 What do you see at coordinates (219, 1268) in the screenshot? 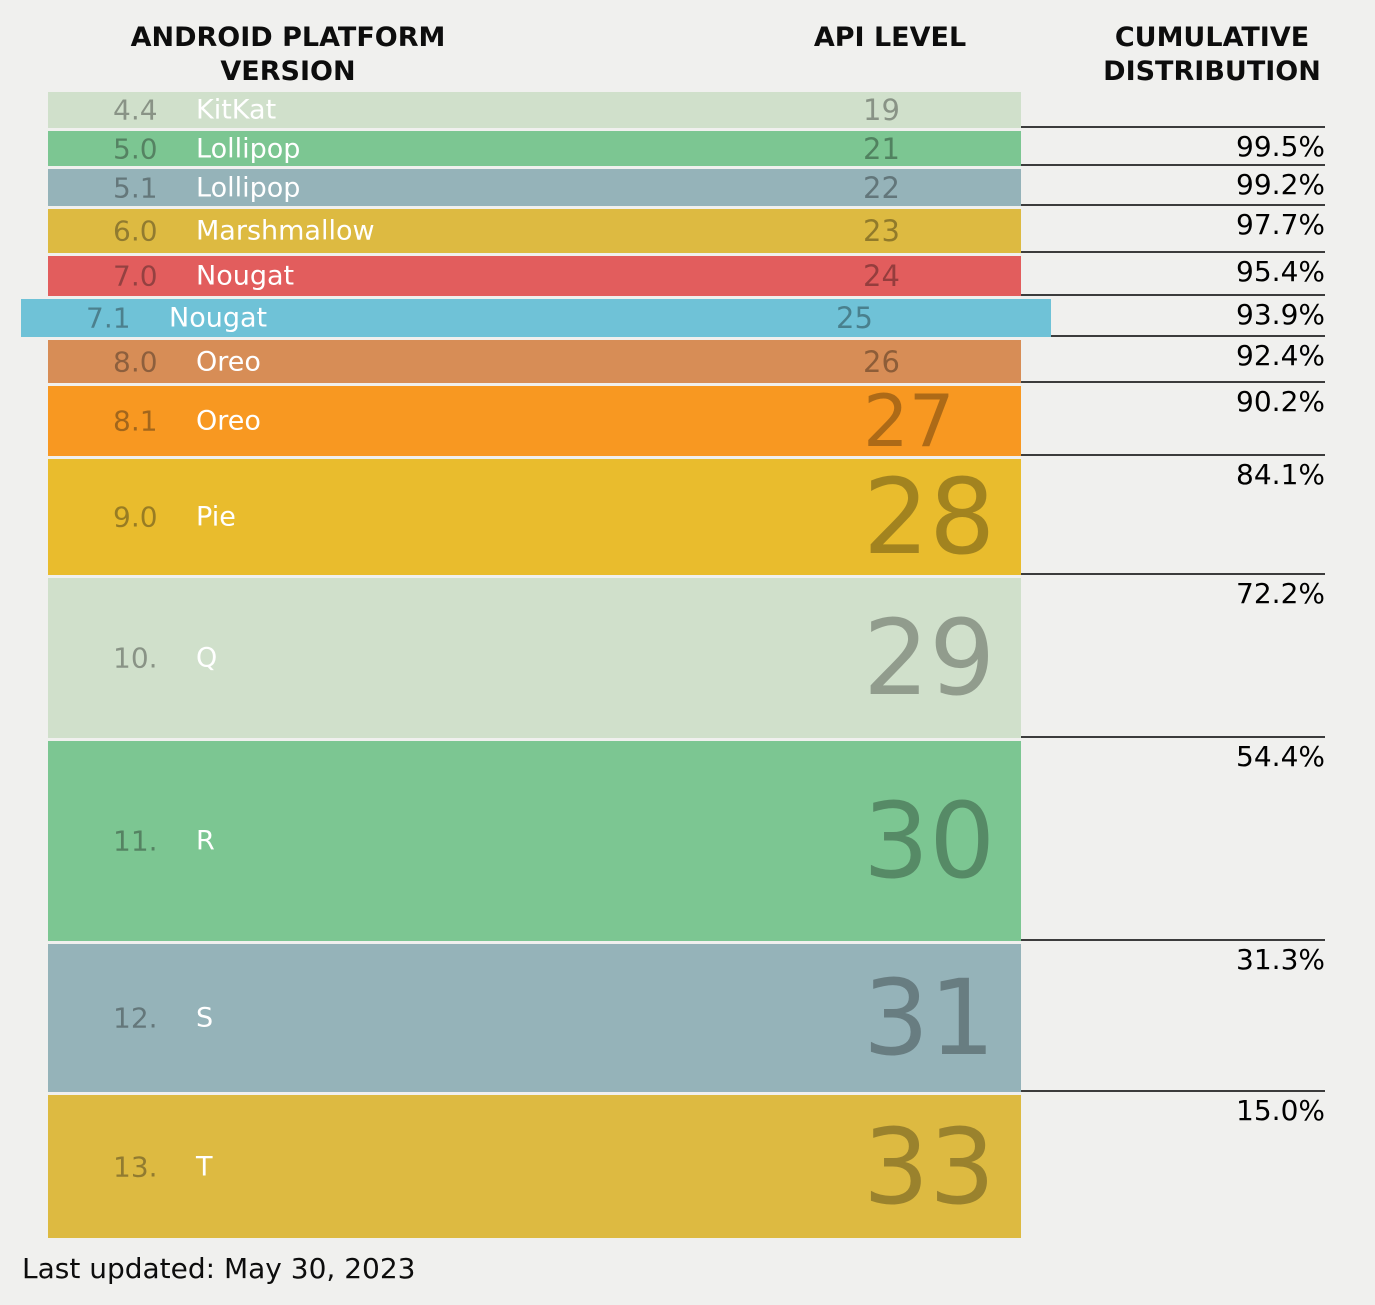
I see `last-updated-label: Last updated: May 30, 2023` at bounding box center [219, 1268].